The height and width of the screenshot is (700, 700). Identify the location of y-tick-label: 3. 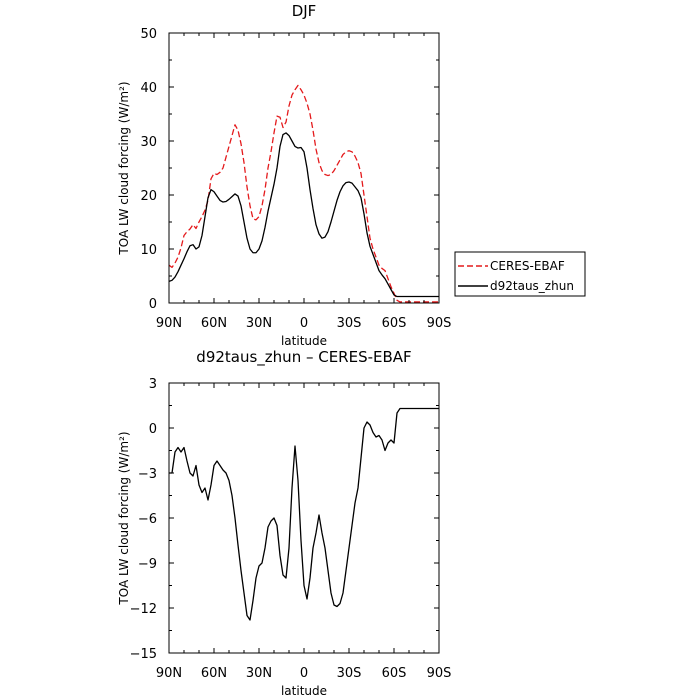
(153, 384).